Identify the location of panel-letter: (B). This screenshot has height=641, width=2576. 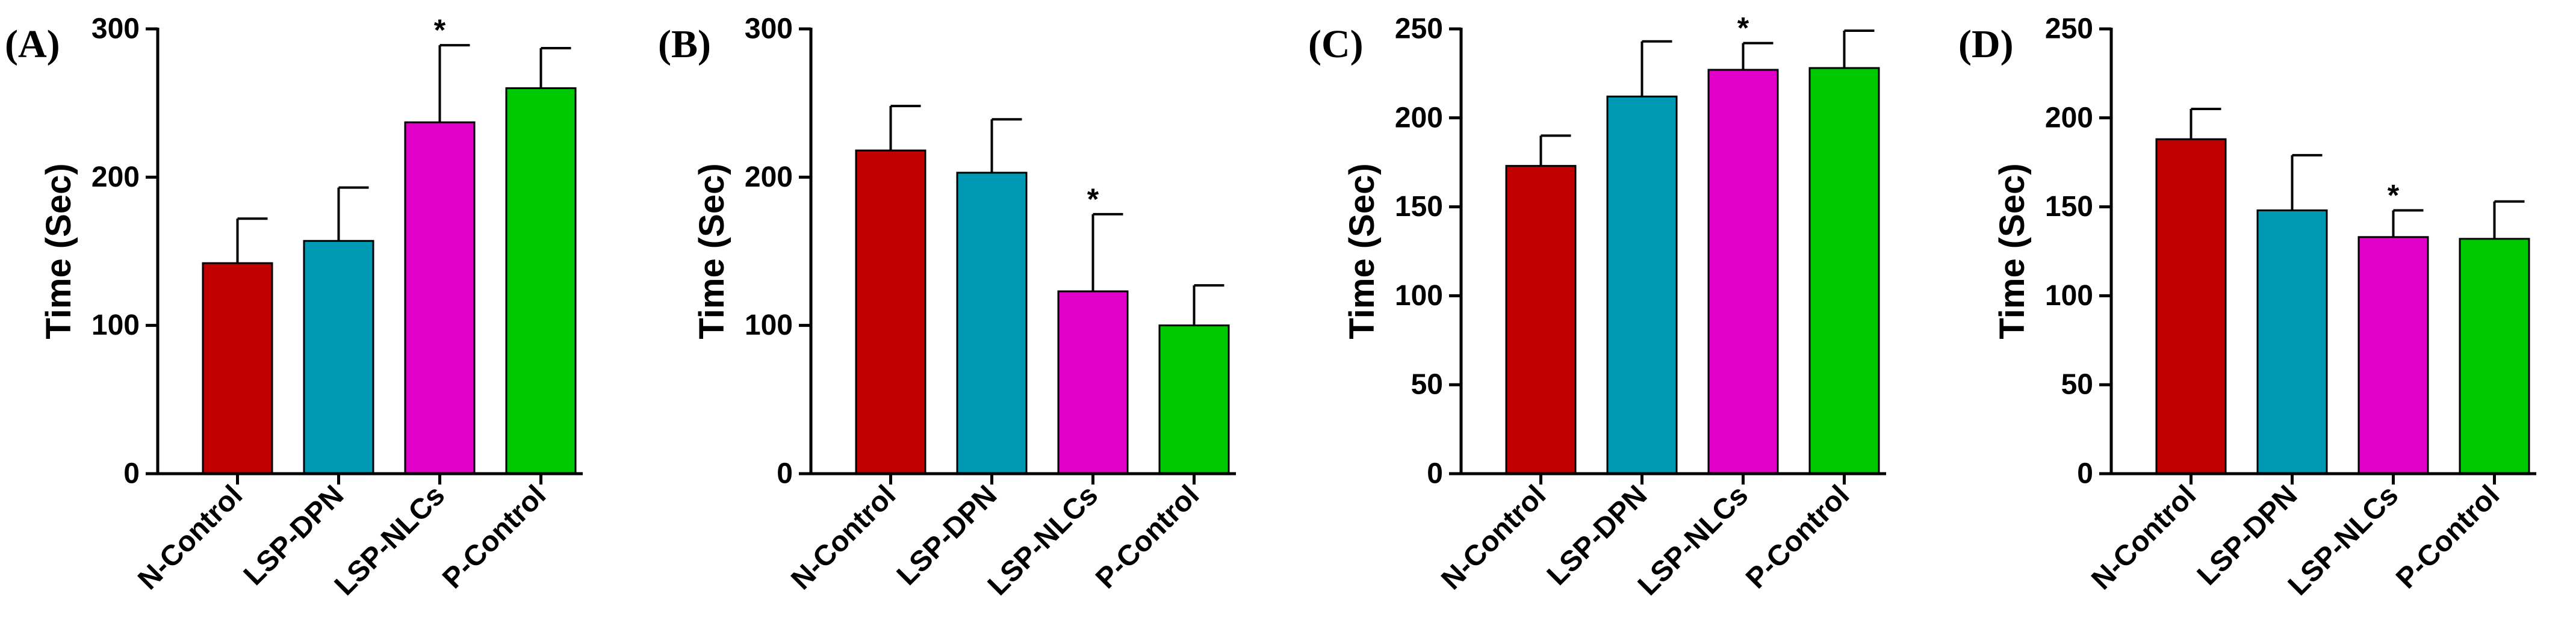
(684, 44).